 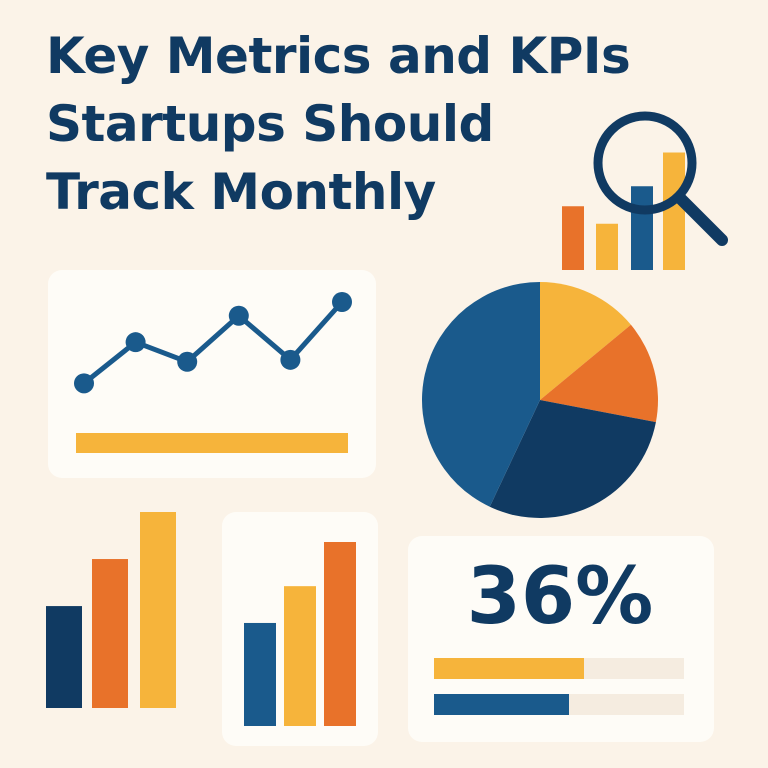 I want to click on line-card-bar, so click(x=212, y=443).